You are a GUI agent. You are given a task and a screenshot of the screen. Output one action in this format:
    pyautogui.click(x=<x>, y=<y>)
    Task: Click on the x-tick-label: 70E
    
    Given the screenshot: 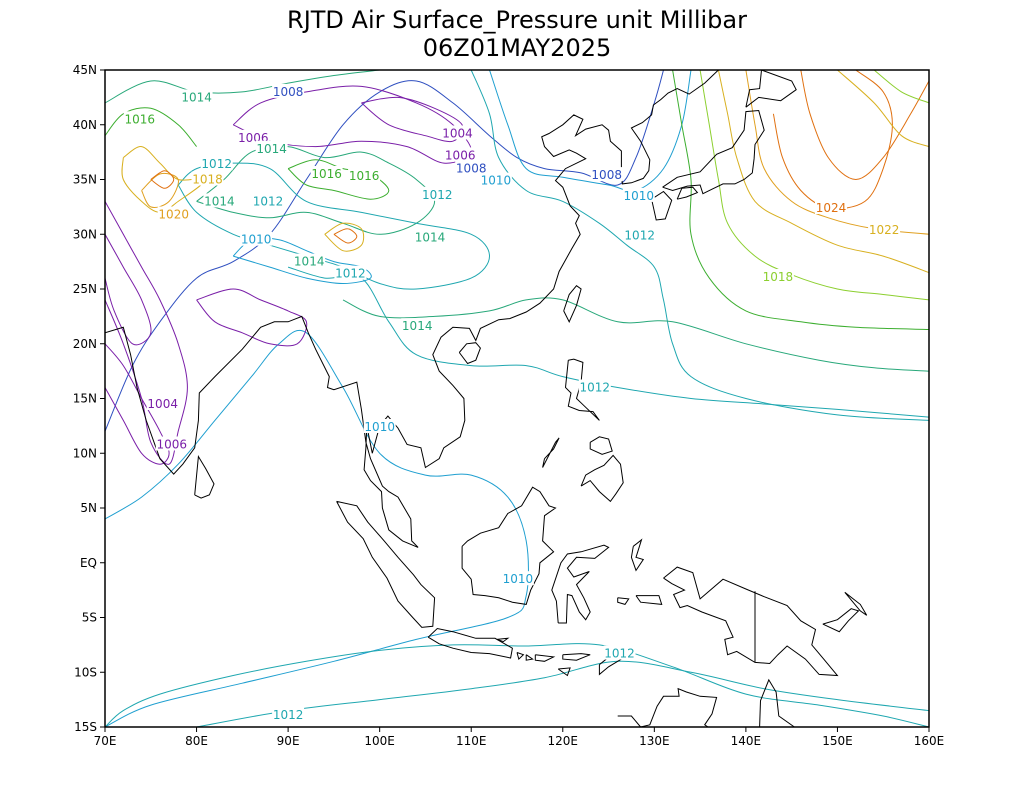 What is the action you would take?
    pyautogui.click(x=105, y=741)
    